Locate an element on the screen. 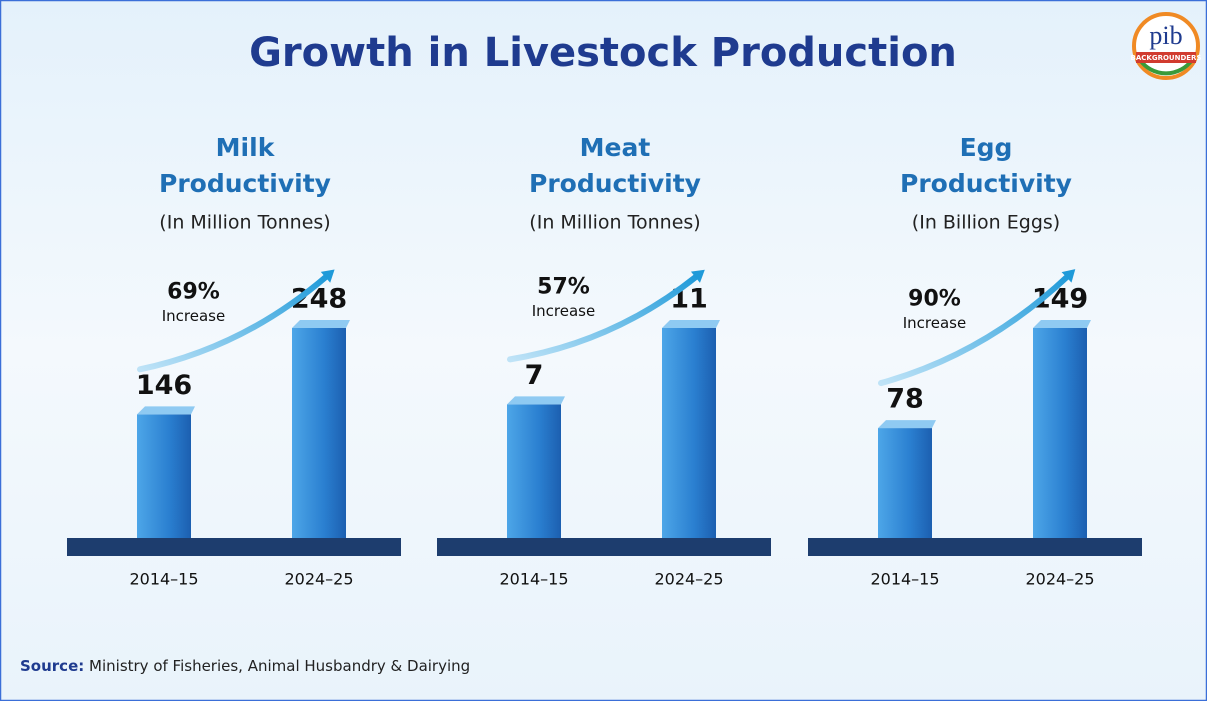  change-value: 90% is located at coordinates (934, 299).